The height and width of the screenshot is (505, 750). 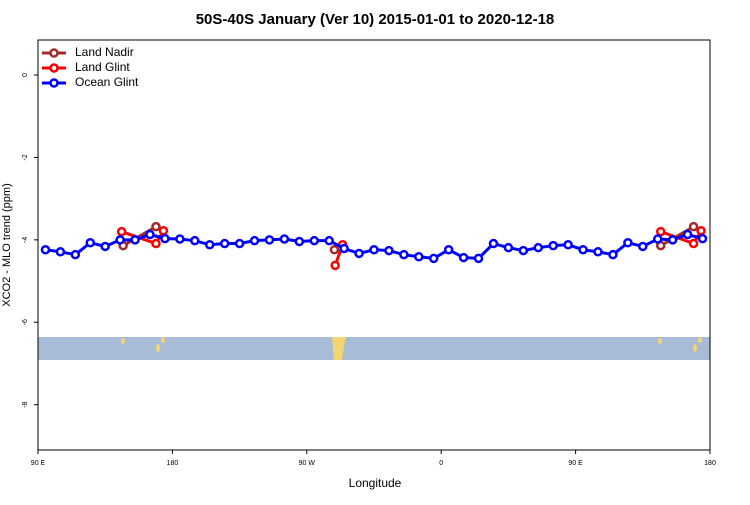 What do you see at coordinates (25, 157) in the screenshot?
I see `y-tick-label: -2` at bounding box center [25, 157].